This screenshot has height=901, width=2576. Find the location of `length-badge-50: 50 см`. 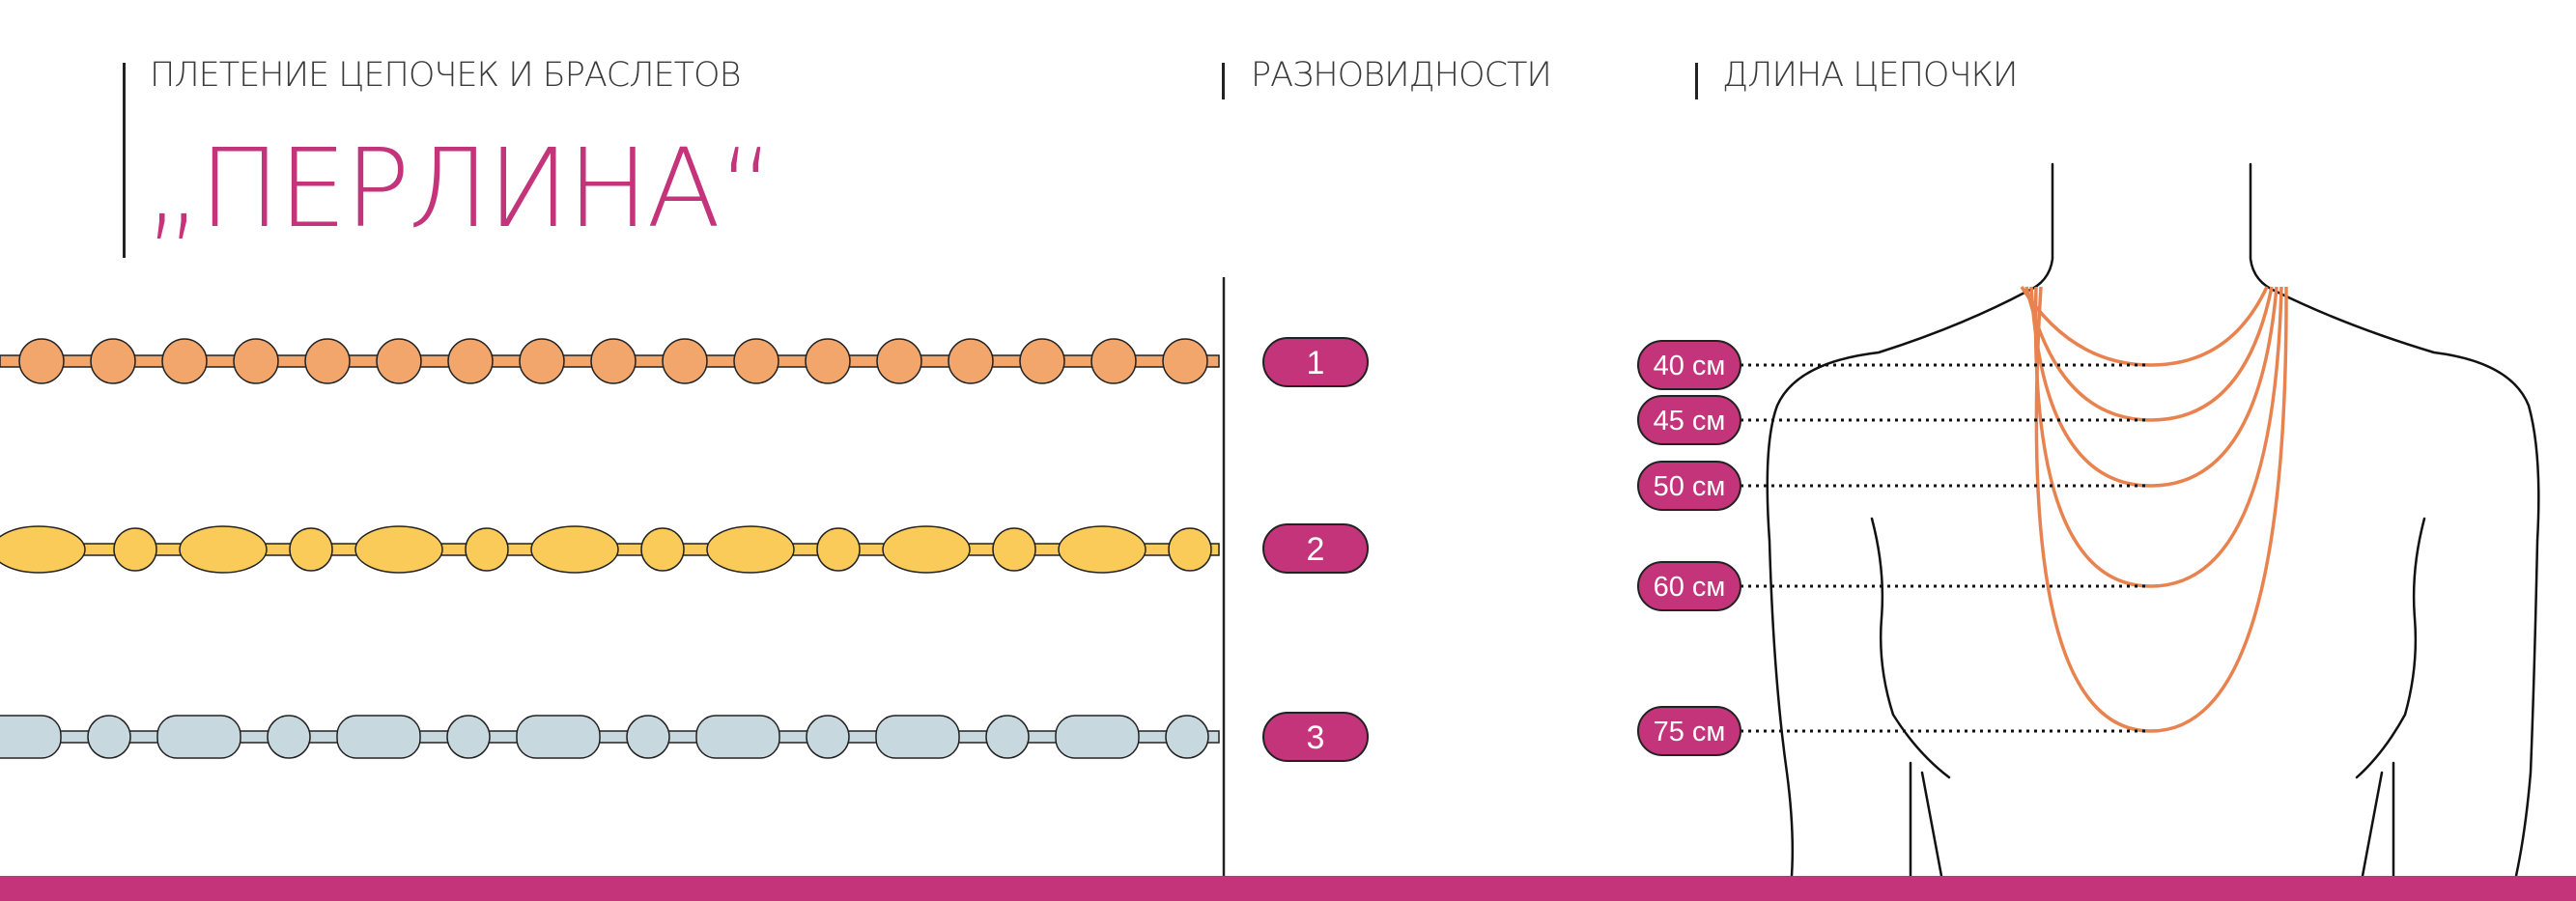

length-badge-50: 50 см is located at coordinates (1689, 486).